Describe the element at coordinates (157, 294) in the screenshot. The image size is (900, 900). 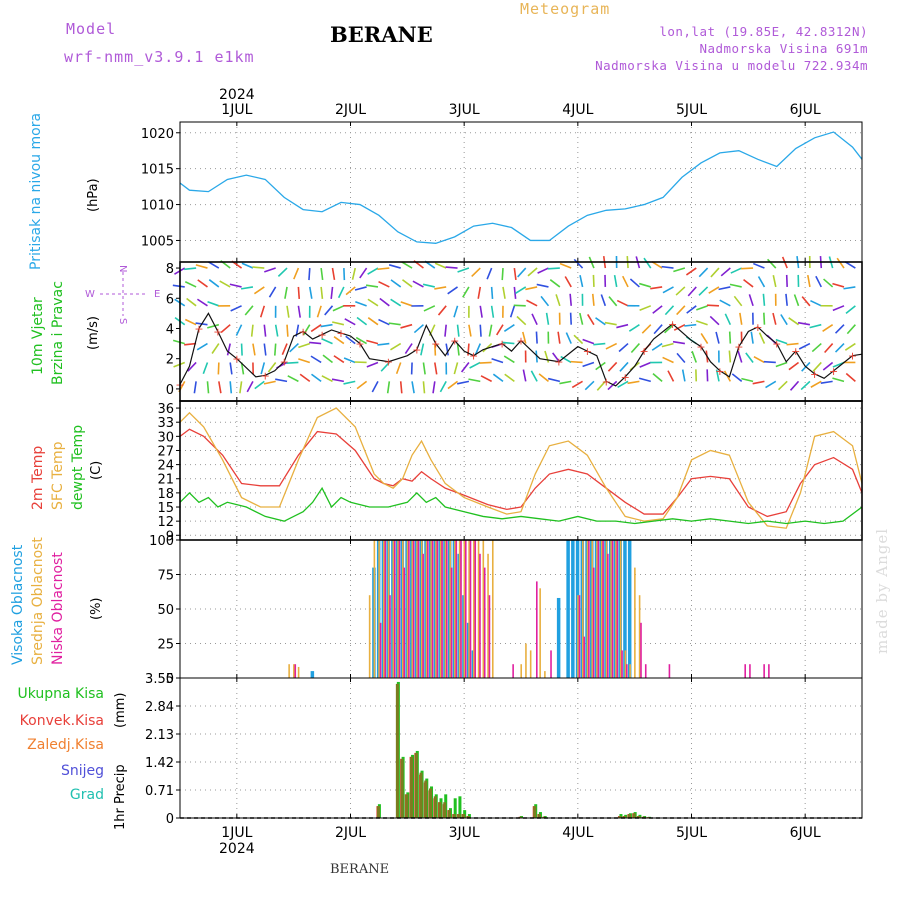
I see `compass-e-label: E` at that location.